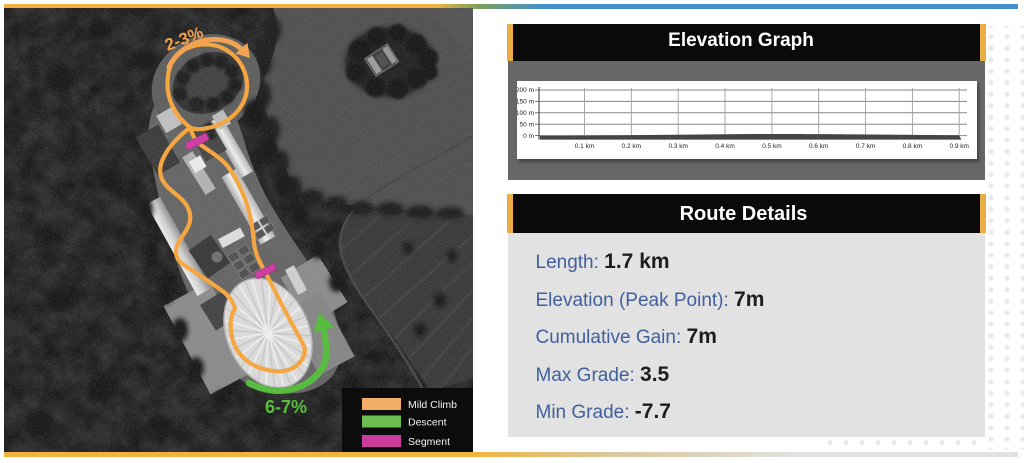 This screenshot has width=1024, height=463. Describe the element at coordinates (427, 423) in the screenshot. I see `svg-text: Descent` at that location.